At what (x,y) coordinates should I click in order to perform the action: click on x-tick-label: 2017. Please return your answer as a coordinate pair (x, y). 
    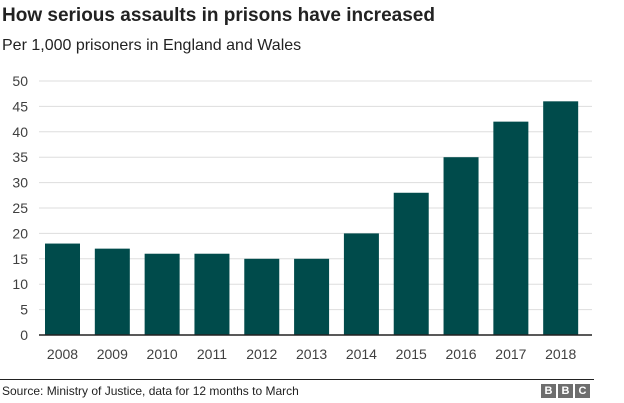
    Looking at the image, I should click on (510, 354).